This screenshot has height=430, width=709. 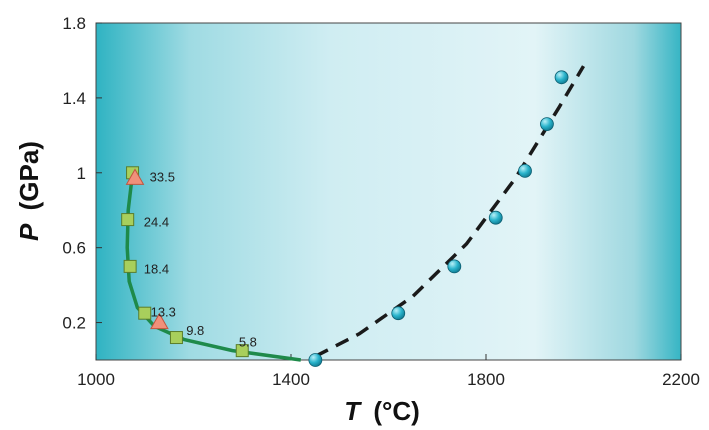 What do you see at coordinates (162, 177) in the screenshot?
I see `point-annotation-label: 33.5` at bounding box center [162, 177].